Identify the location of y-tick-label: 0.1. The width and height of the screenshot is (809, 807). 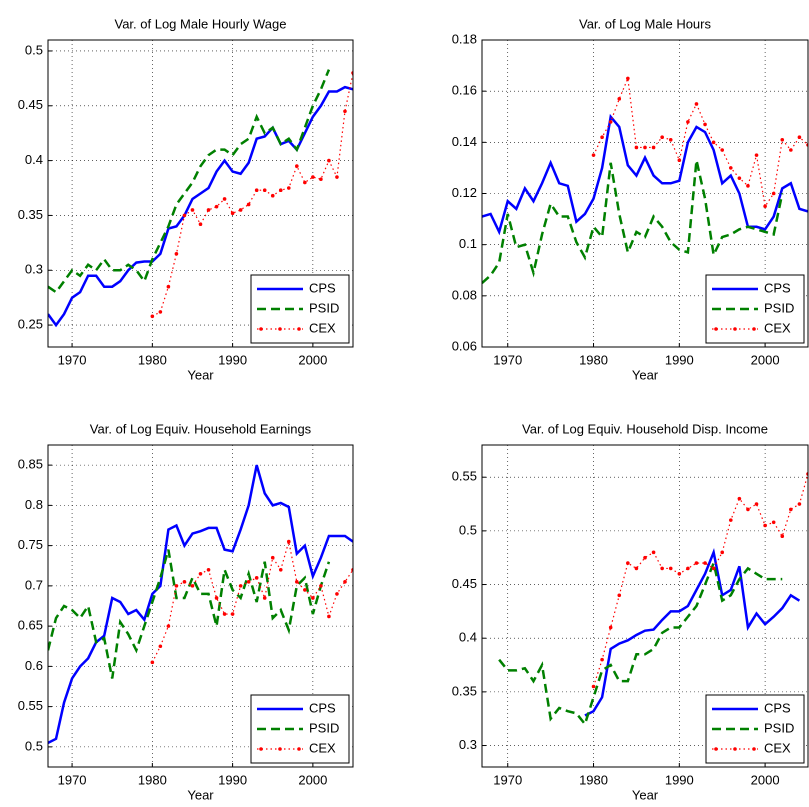
(468, 243).